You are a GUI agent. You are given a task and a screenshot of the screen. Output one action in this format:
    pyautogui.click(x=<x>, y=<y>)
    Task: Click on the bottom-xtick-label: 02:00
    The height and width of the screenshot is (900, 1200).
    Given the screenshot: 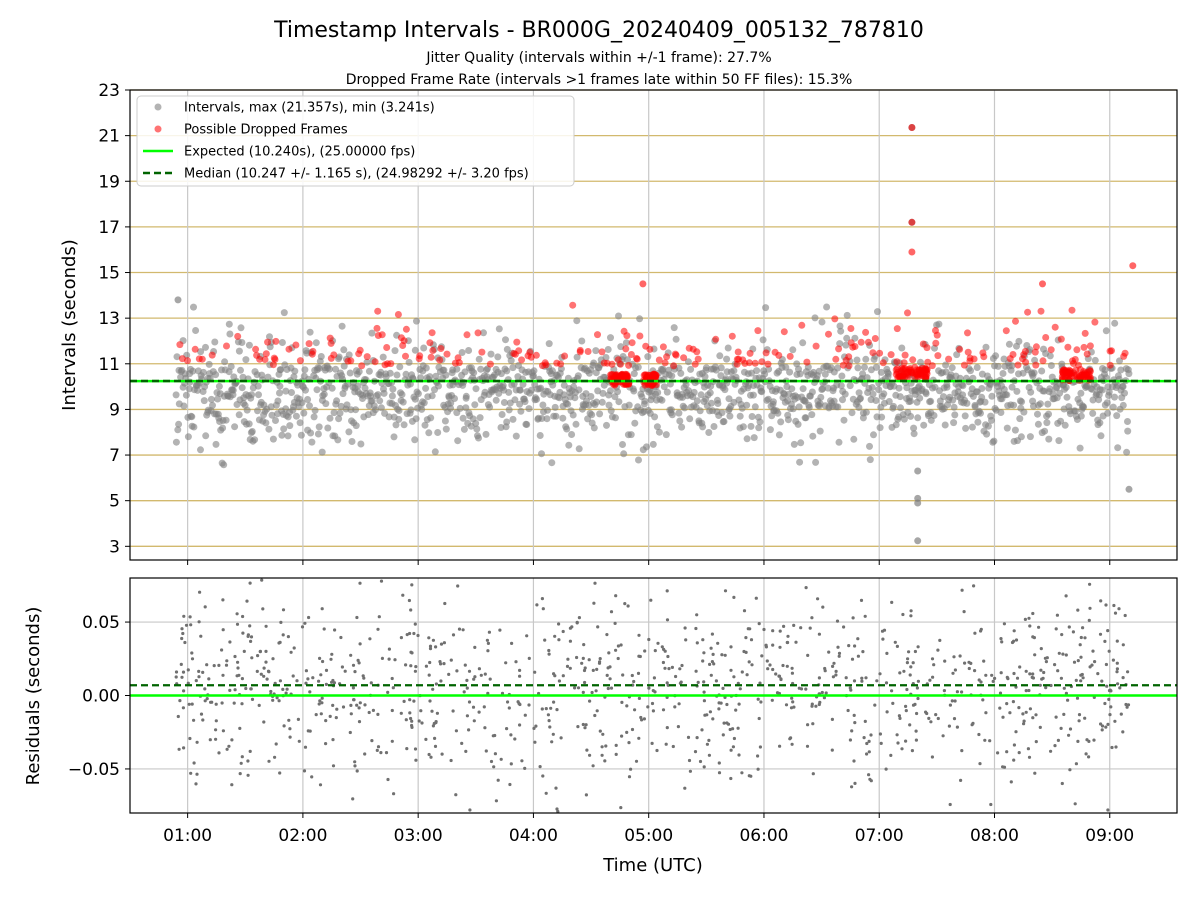 What is the action you would take?
    pyautogui.click(x=302, y=836)
    